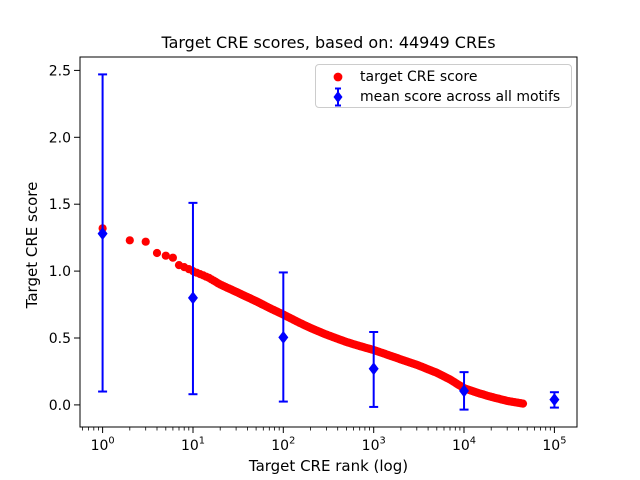  I want to click on legend-entry-mean-score: mean score across all motifs, so click(443, 97).